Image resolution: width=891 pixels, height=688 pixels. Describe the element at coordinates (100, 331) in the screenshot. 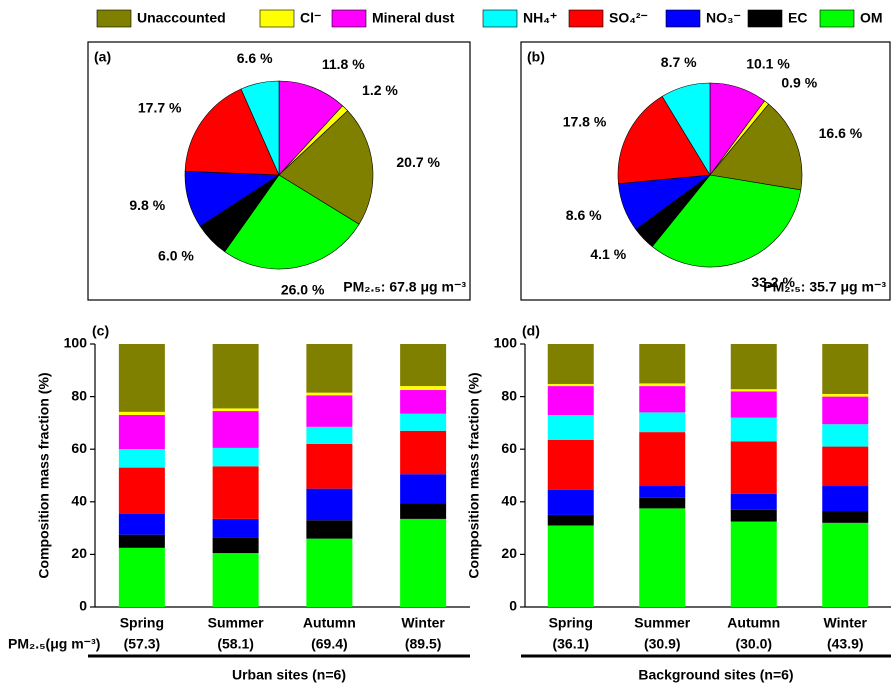

I see `panel-title: (c)` at that location.